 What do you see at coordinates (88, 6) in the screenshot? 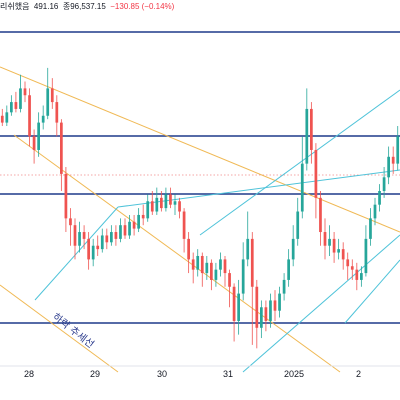
I see `close-value: 96,537.15` at bounding box center [88, 6].